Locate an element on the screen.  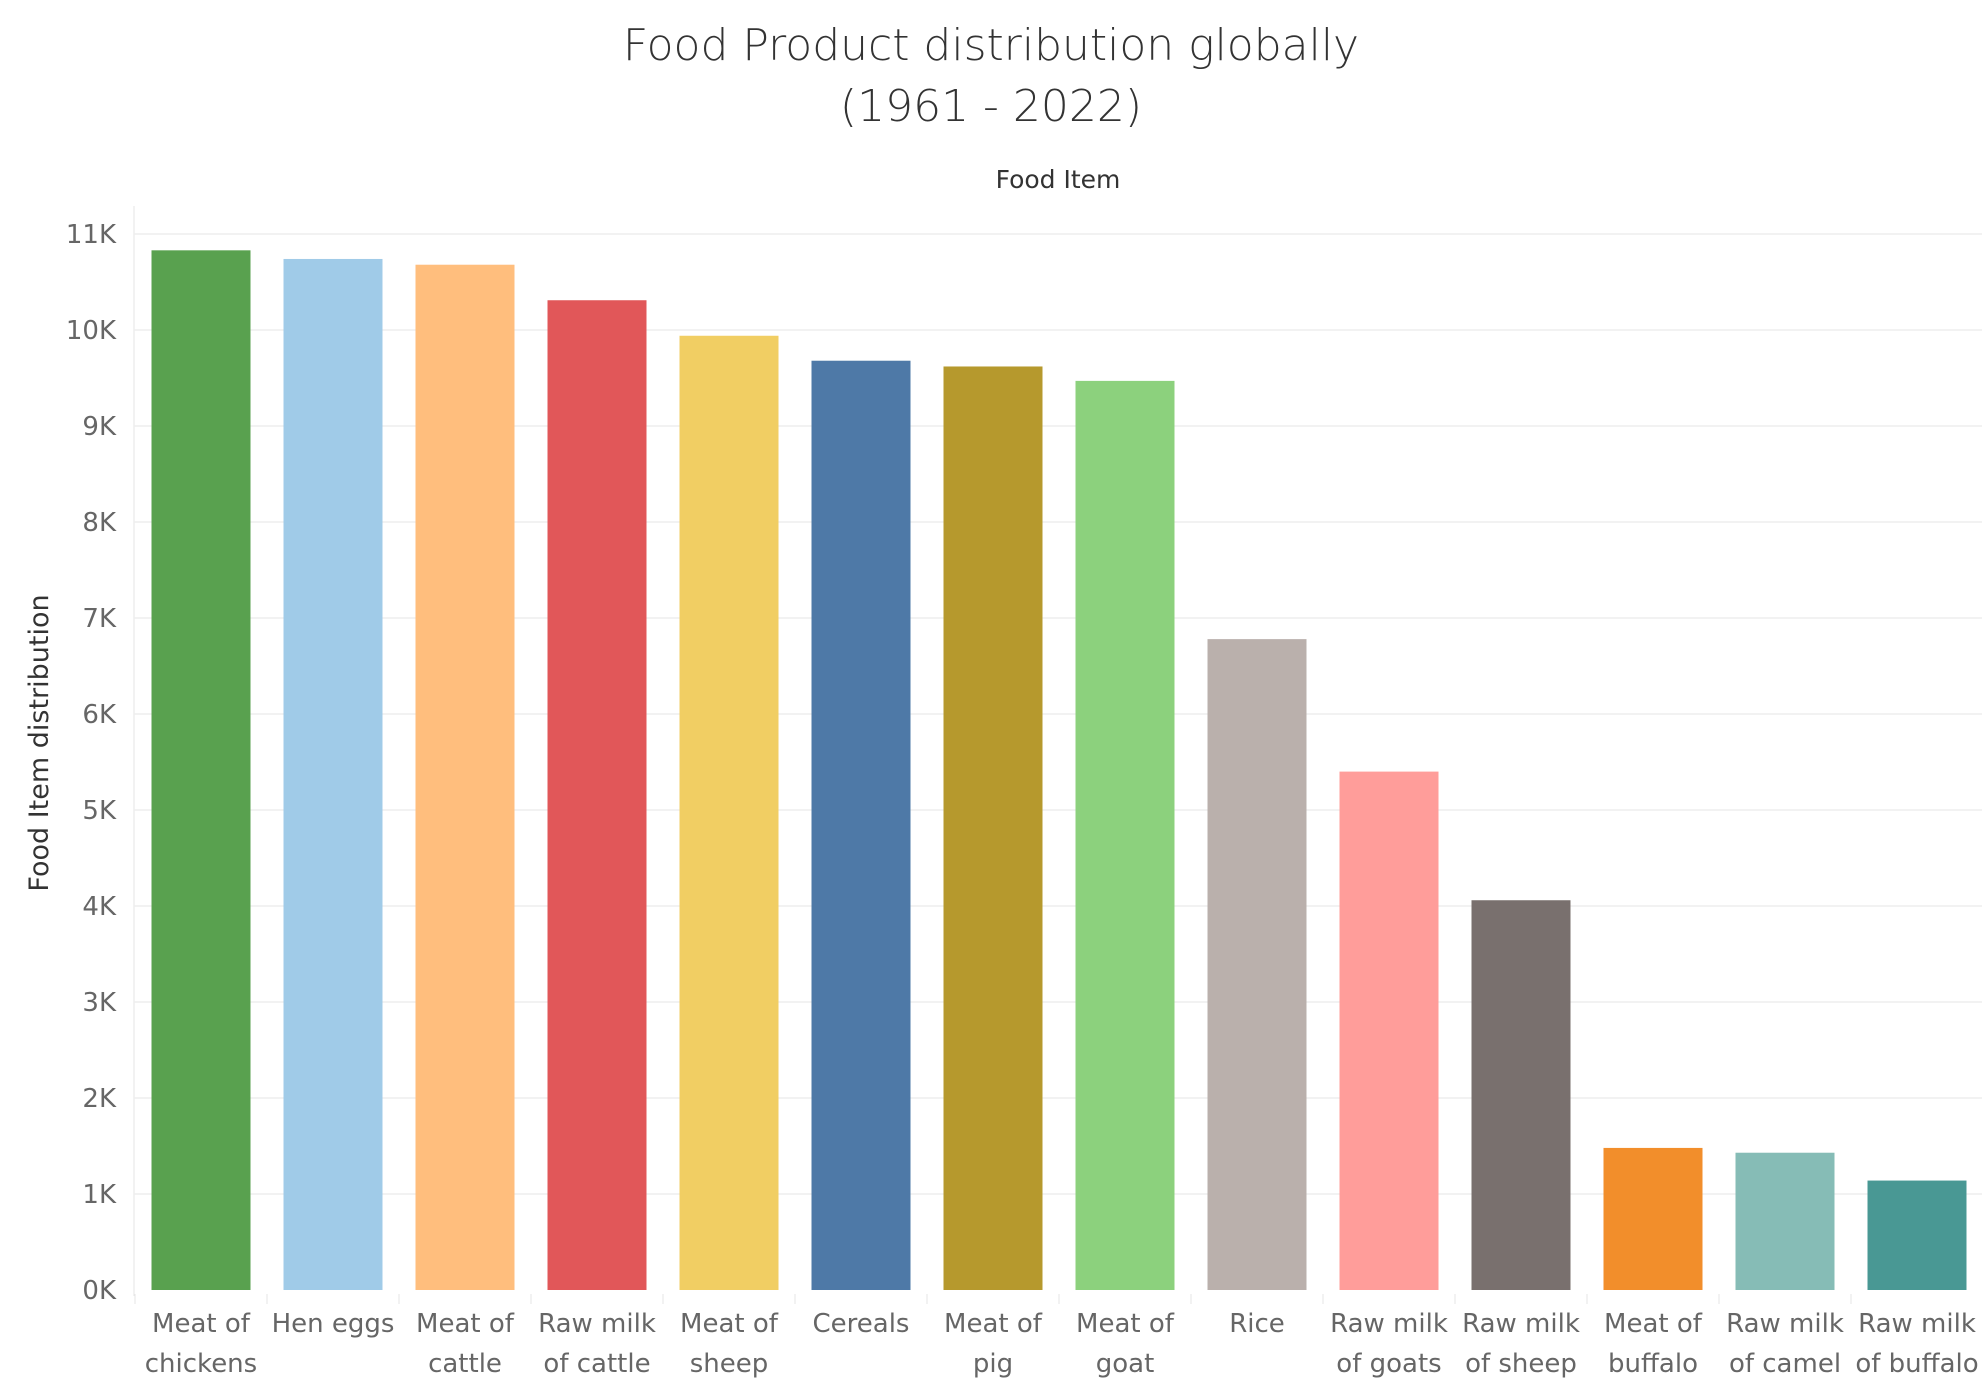
y-tick-label: 8K is located at coordinates (99, 523).